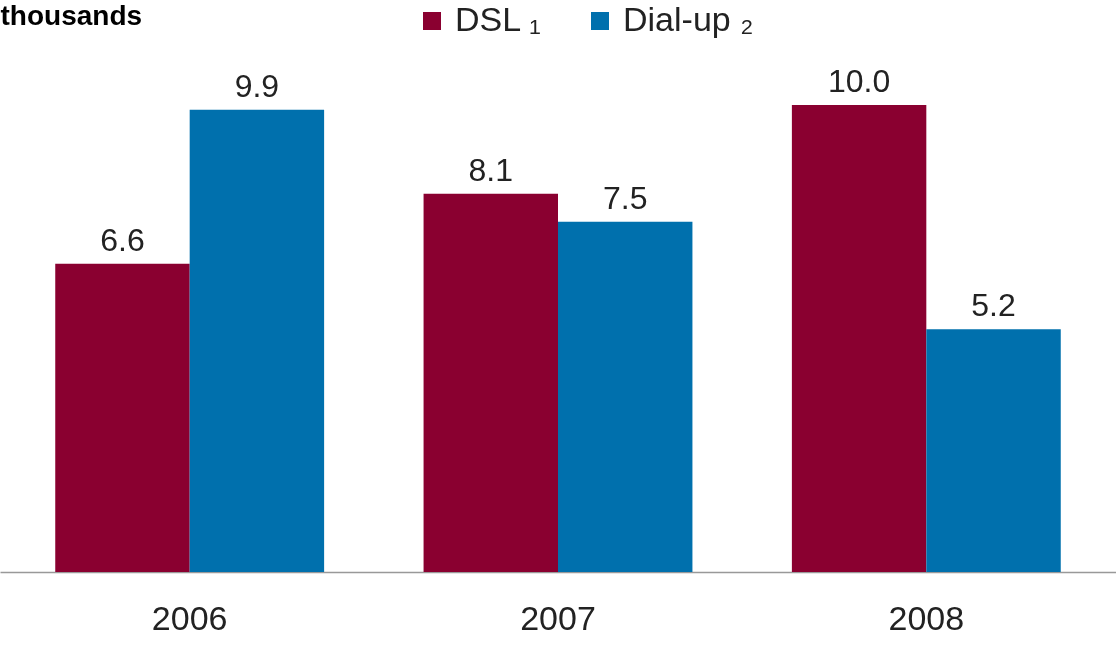 The width and height of the screenshot is (1116, 646). I want to click on data-label: 5.2, so click(993, 305).